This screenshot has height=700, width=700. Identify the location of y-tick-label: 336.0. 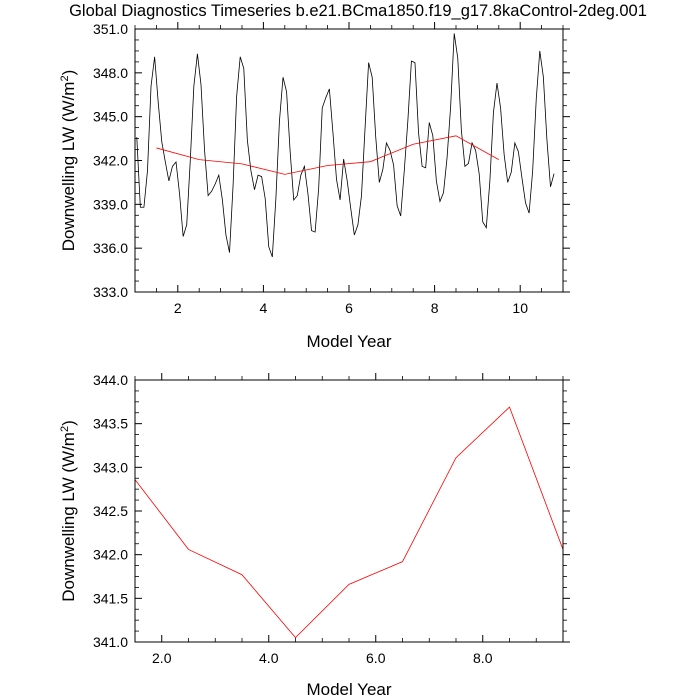
(110, 248).